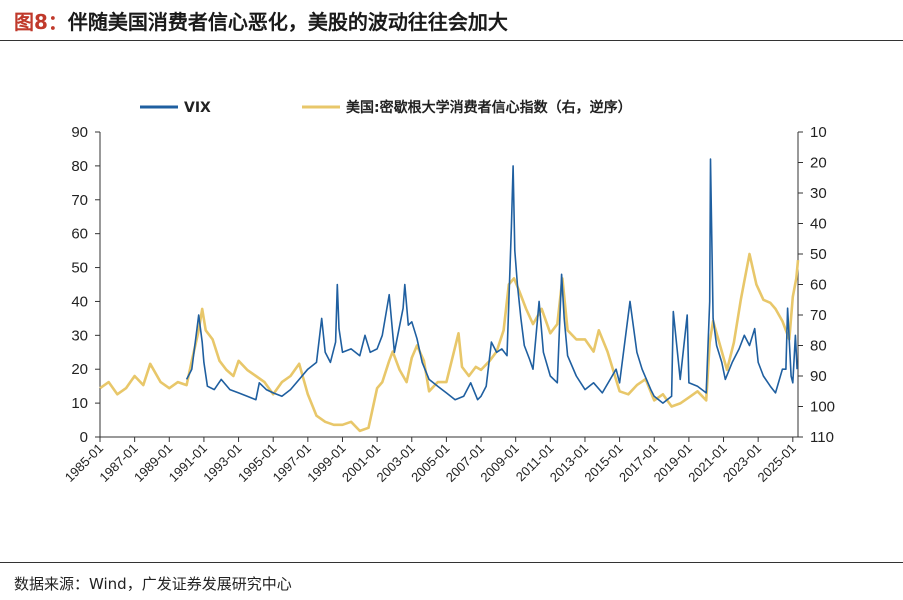 This screenshot has height=600, width=903. I want to click on figure-title: 图8：伴随美国消费者信心恶化，美股的波动往往会加大, so click(261, 20).